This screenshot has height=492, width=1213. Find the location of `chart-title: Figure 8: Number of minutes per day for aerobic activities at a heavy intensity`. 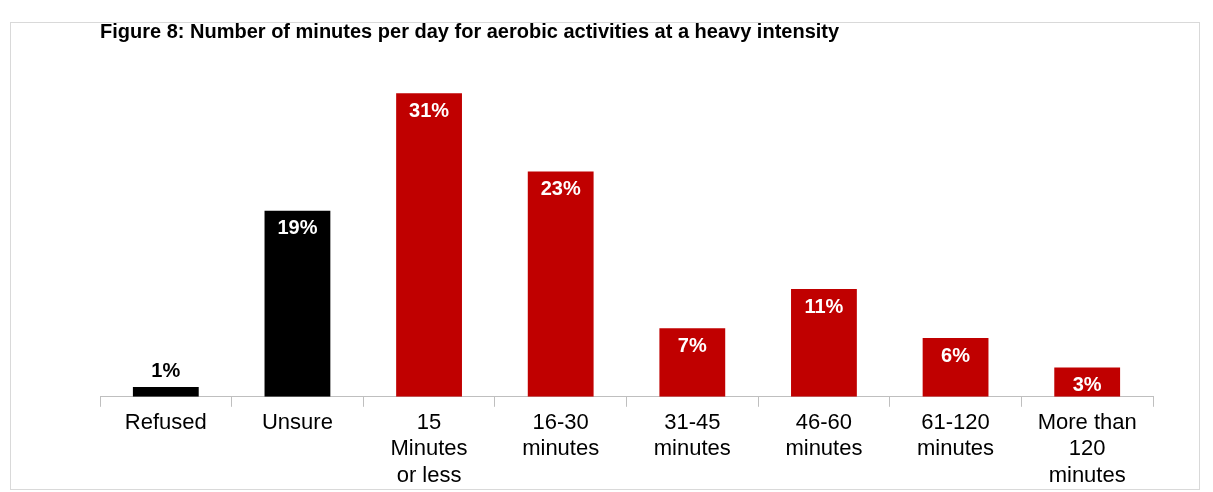

chart-title: Figure 8: Number of minutes per day for aerobic activities at a heavy intensity is located at coordinates (470, 30).